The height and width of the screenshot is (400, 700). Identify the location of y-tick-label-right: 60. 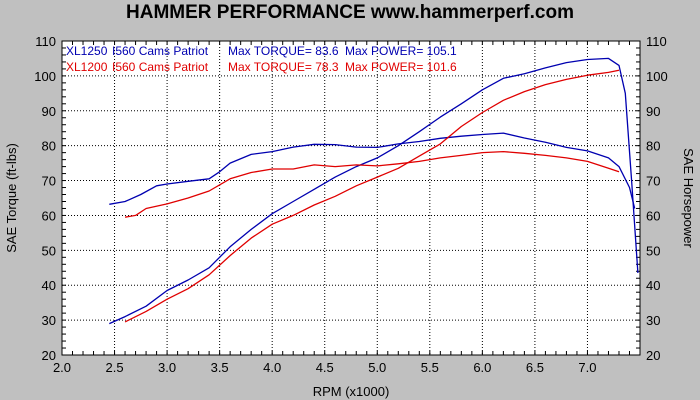
(653, 215).